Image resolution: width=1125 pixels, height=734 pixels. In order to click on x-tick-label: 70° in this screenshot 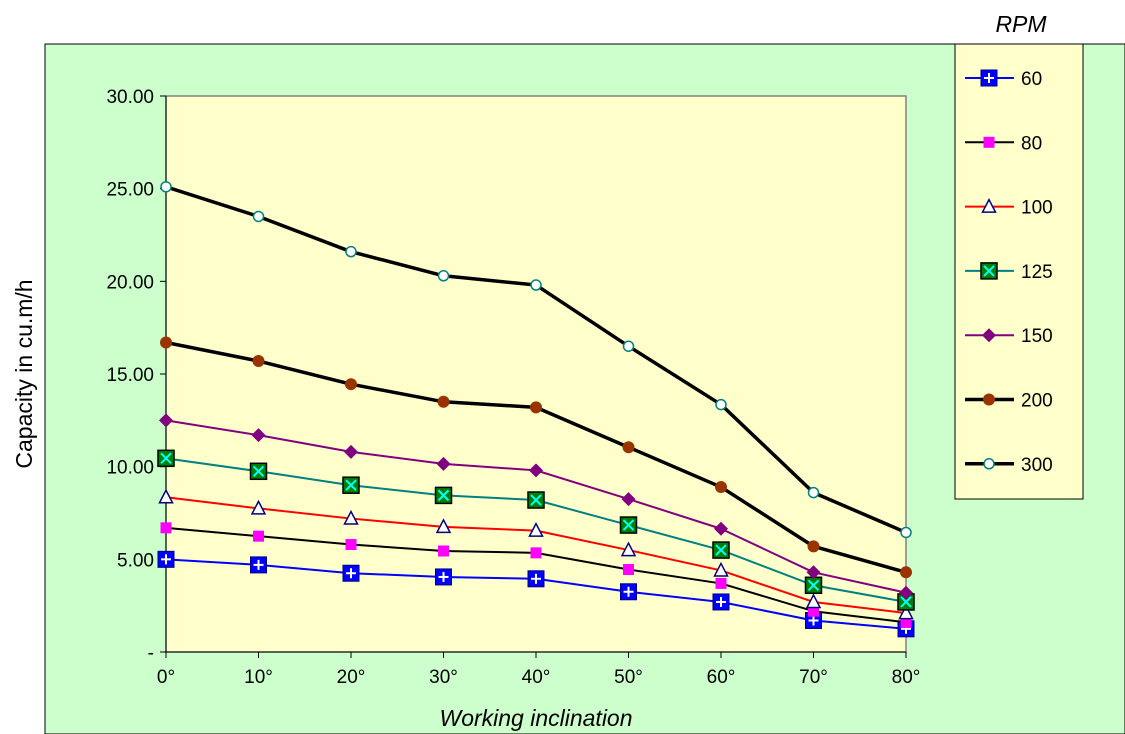, I will do `click(813, 677)`.